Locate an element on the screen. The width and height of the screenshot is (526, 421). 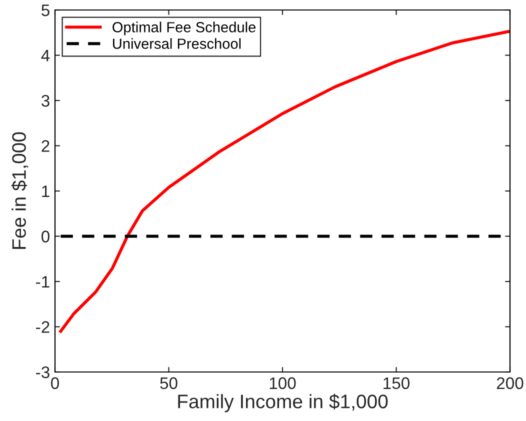
x-tick-label: 200 is located at coordinates (510, 383).